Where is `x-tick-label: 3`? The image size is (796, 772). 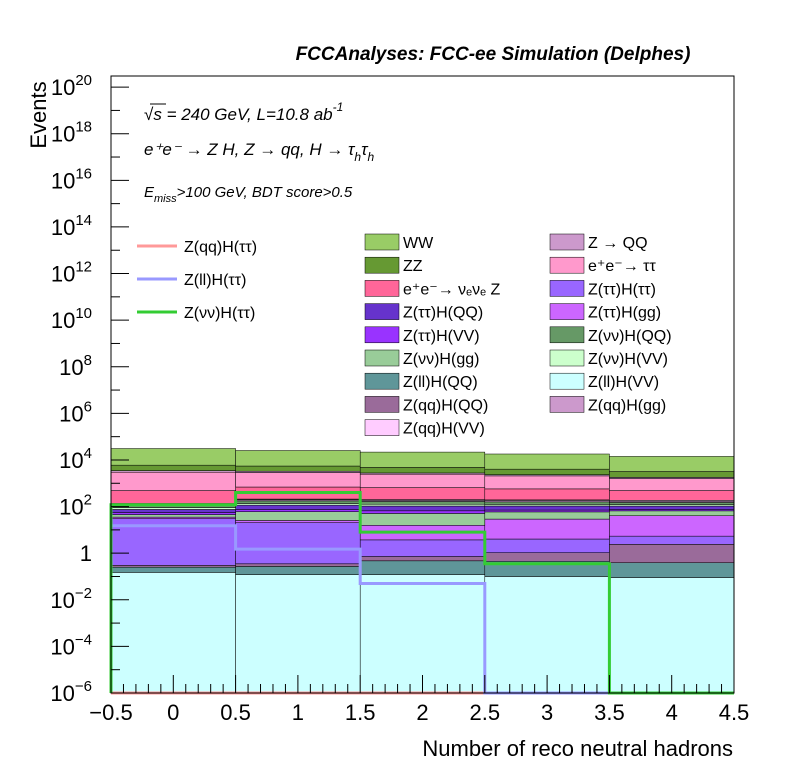
x-tick-label: 3 is located at coordinates (547, 712).